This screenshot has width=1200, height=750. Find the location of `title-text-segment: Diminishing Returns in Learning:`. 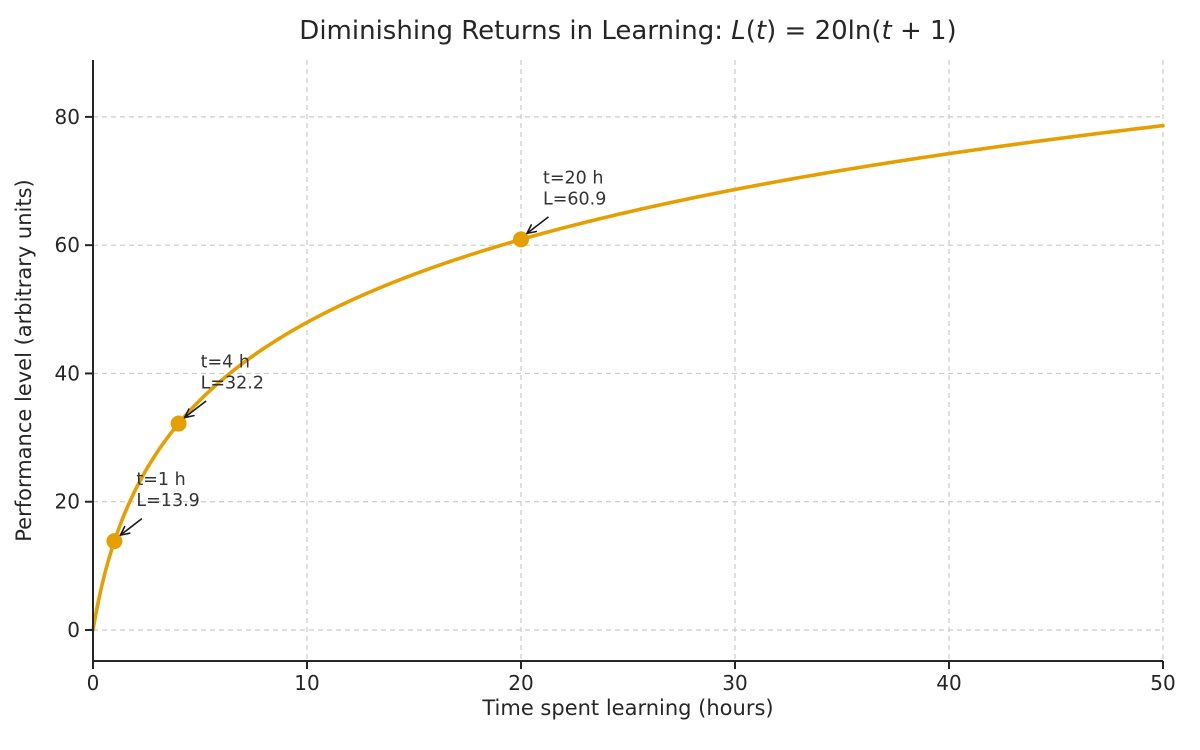

title-text-segment: Diminishing Returns in Learning: is located at coordinates (515, 31).